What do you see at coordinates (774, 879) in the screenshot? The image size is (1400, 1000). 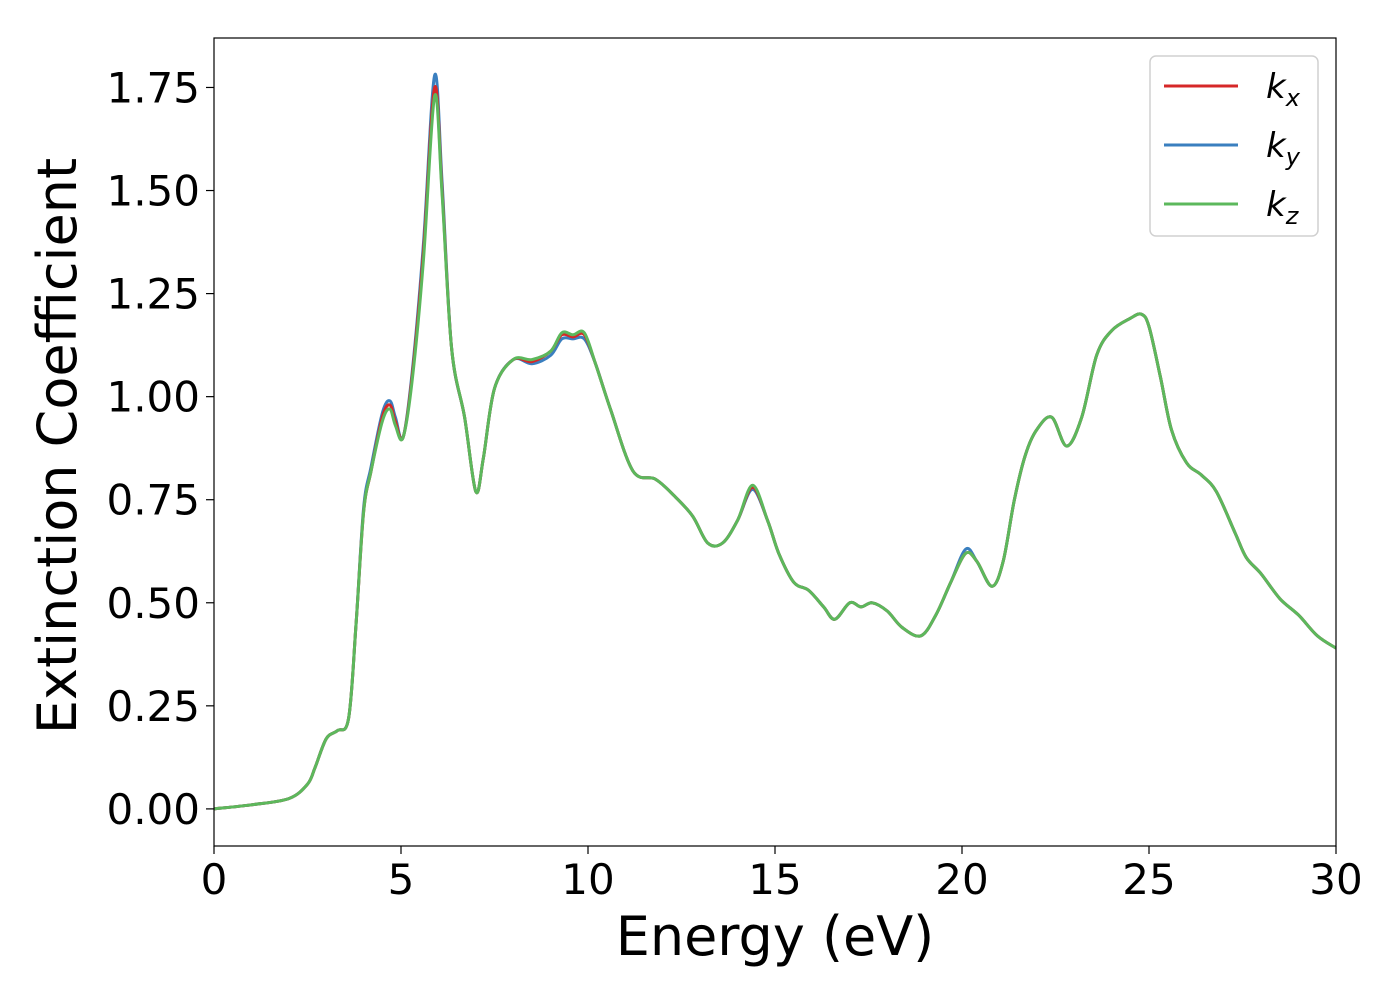 I see `x-tick-label: 15` at bounding box center [774, 879].